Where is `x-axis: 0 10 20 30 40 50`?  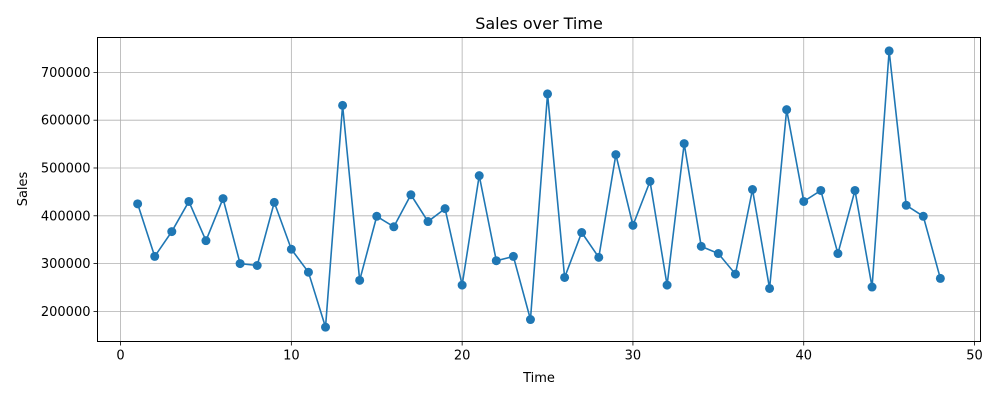 x-axis: 0 10 20 30 40 50 is located at coordinates (549, 352).